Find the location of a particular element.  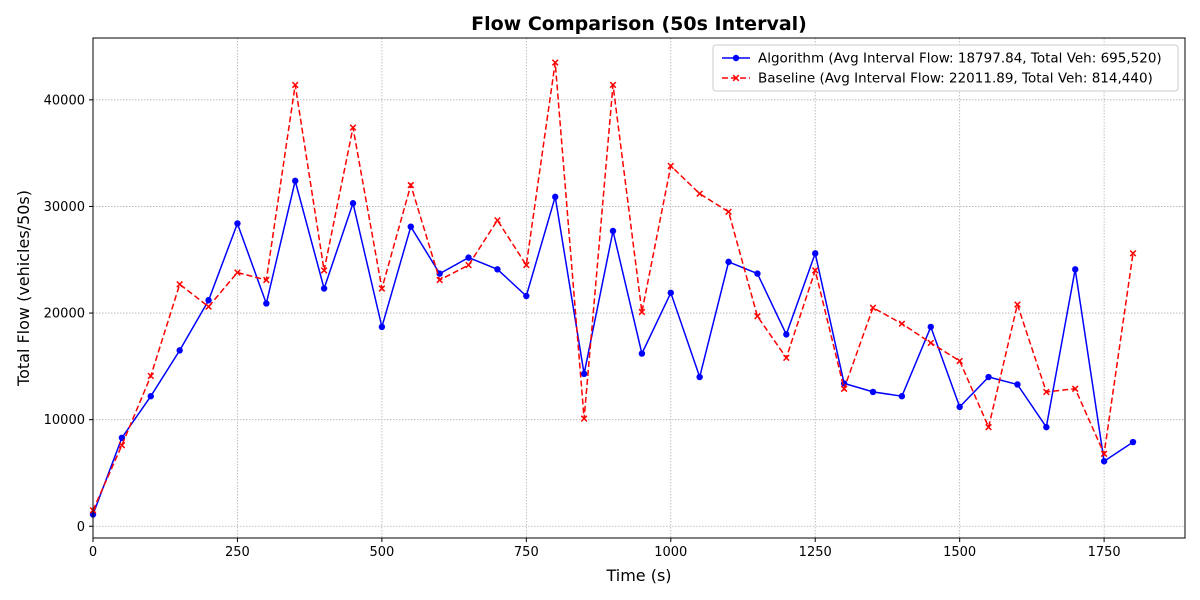

x-tick-label: 1250 is located at coordinates (815, 552).